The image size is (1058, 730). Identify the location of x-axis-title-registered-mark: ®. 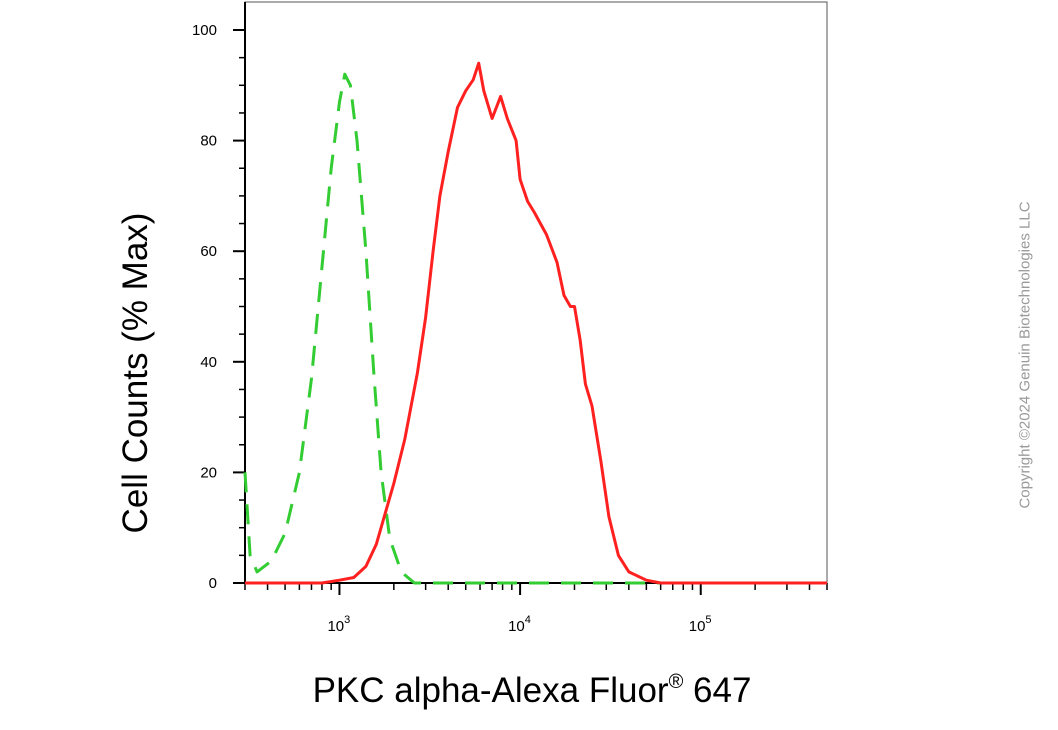
(676, 682).